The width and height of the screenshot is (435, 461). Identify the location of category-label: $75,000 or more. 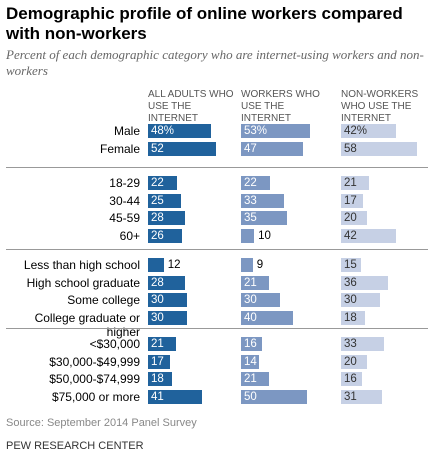
(95, 397).